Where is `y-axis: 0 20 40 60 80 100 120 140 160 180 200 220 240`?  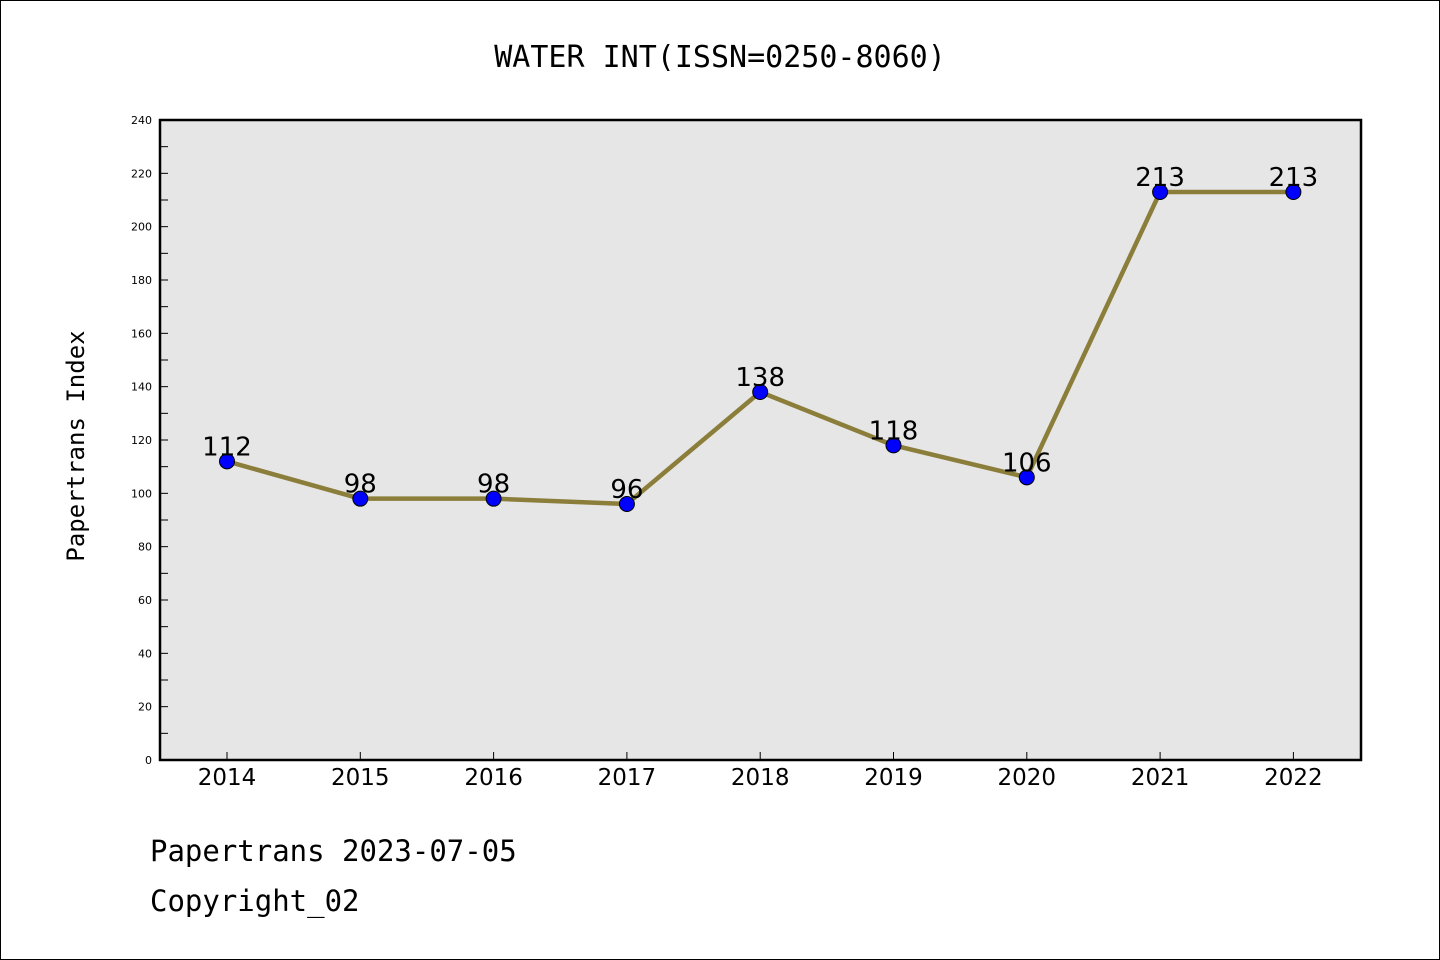 y-axis: 0 20 40 60 80 100 120 140 160 180 200 220 240 is located at coordinates (149, 440).